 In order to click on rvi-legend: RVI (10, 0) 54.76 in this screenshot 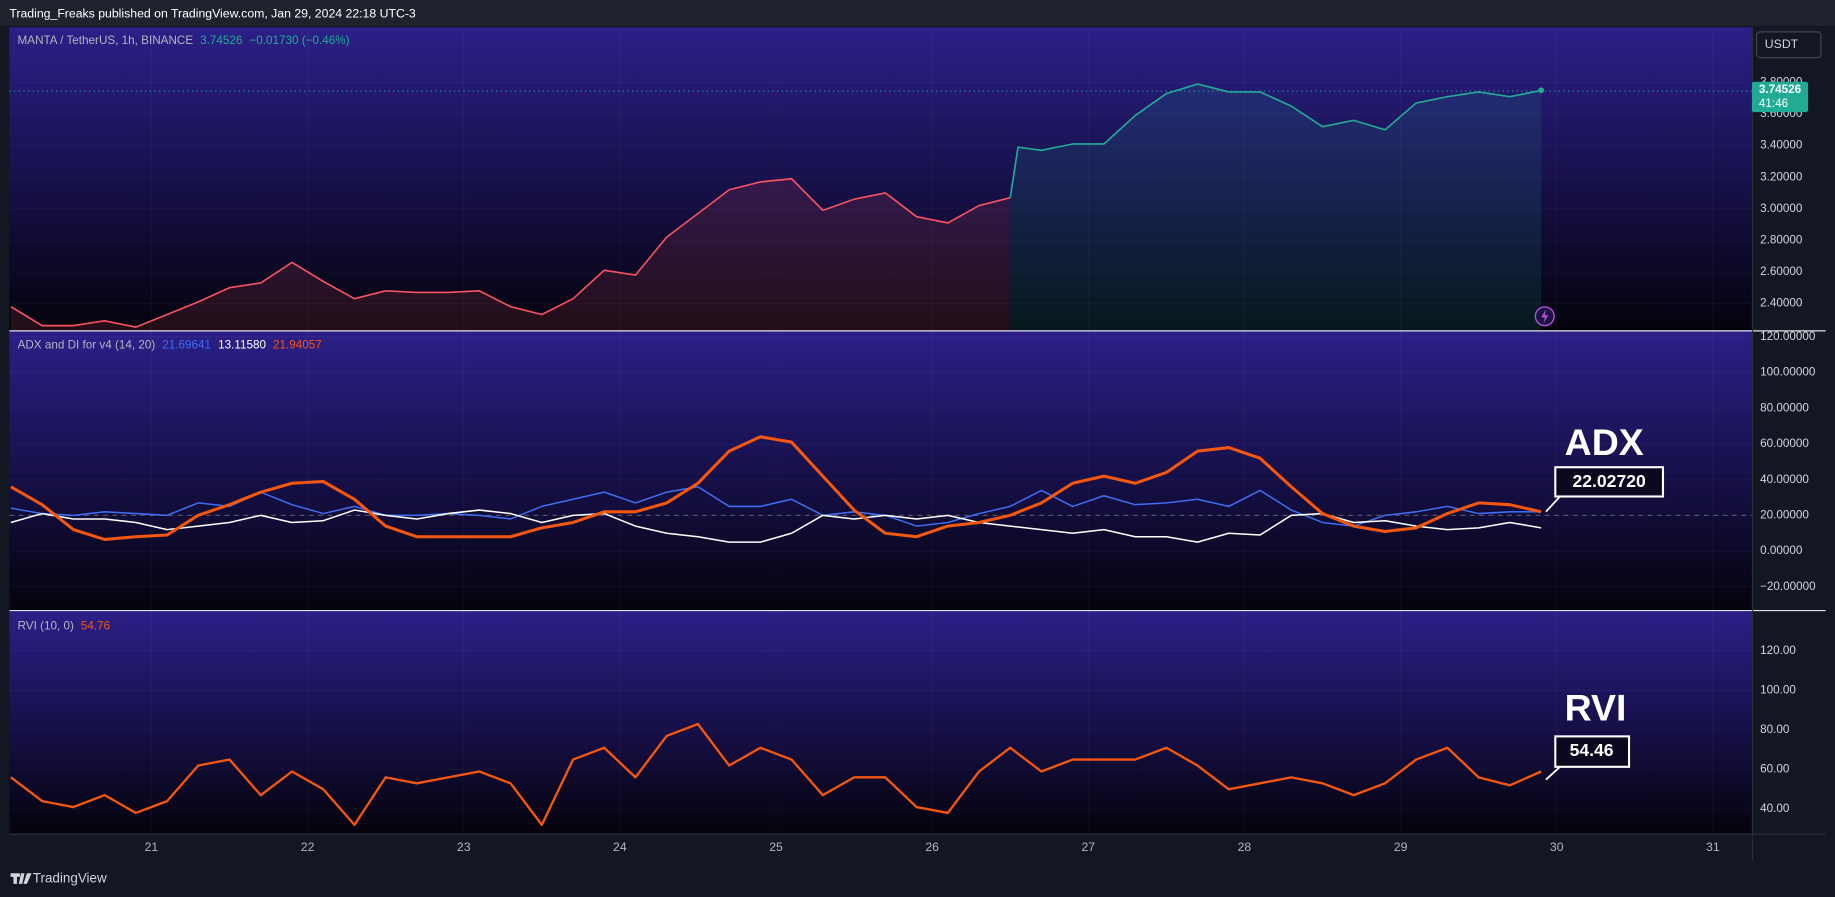, I will do `click(64, 625)`.